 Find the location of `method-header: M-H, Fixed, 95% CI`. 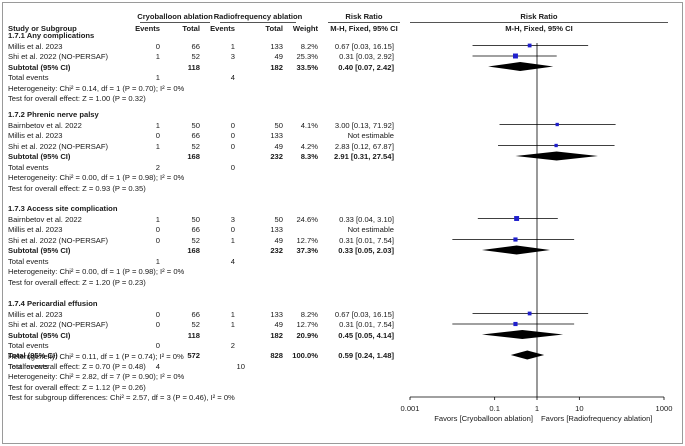

method-header: M-H, Fixed, 95% CI is located at coordinates (364, 28).